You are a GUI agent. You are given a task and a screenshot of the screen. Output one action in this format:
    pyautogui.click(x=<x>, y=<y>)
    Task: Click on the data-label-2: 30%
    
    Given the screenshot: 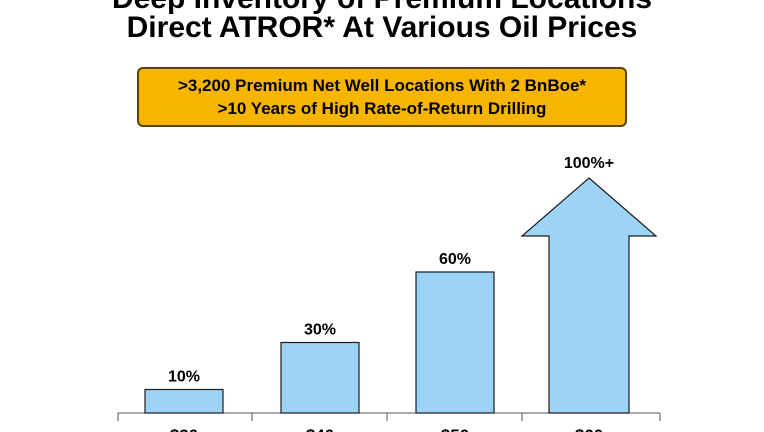 What is the action you would take?
    pyautogui.click(x=320, y=330)
    